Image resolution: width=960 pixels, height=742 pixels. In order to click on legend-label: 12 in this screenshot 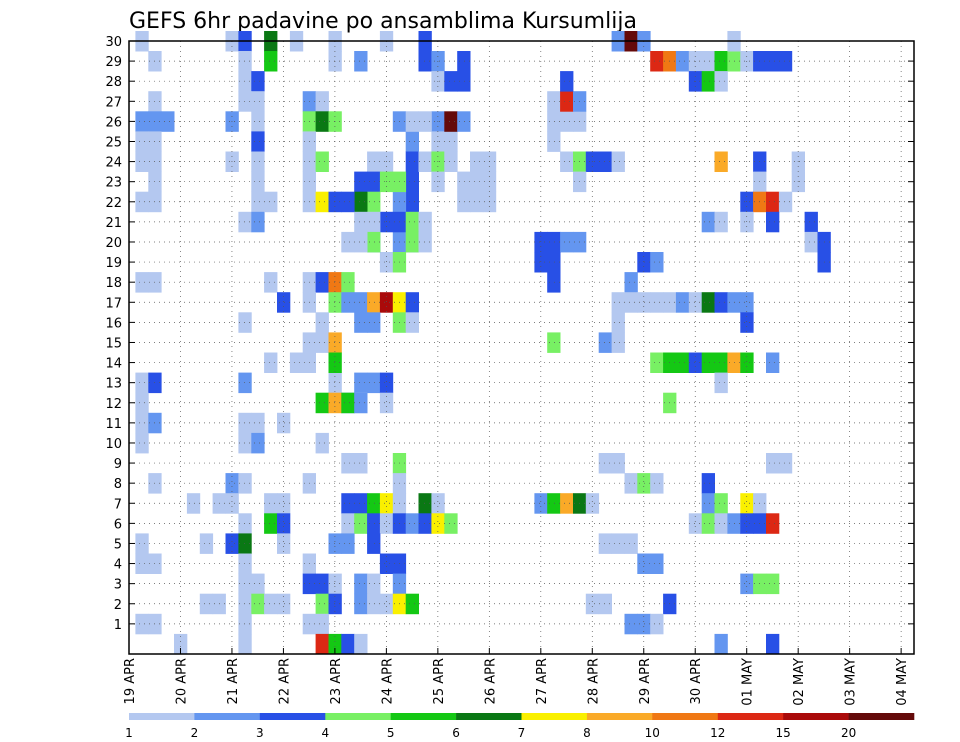, I will do `click(717, 733)`.